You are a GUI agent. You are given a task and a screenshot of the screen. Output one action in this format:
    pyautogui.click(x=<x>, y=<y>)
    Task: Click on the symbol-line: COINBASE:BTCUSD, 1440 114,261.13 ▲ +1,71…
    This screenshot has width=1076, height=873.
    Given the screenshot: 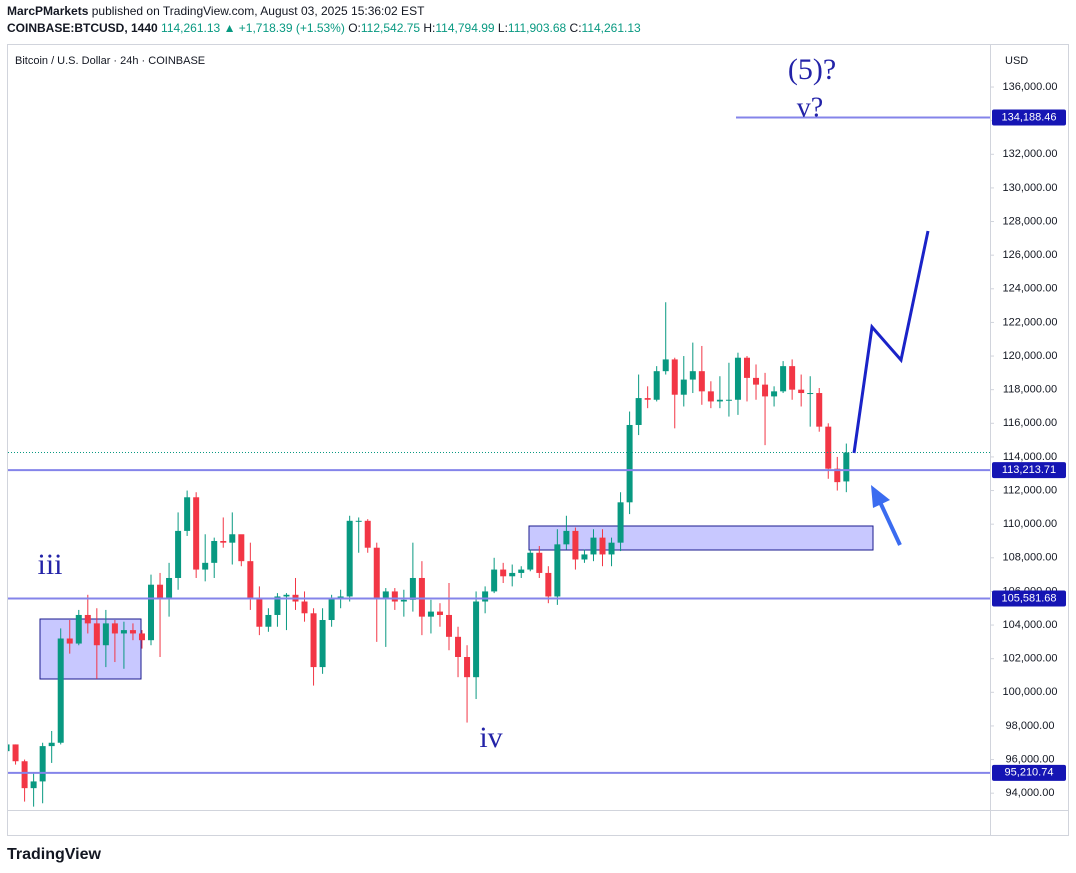 What is the action you would take?
    pyautogui.click(x=324, y=28)
    